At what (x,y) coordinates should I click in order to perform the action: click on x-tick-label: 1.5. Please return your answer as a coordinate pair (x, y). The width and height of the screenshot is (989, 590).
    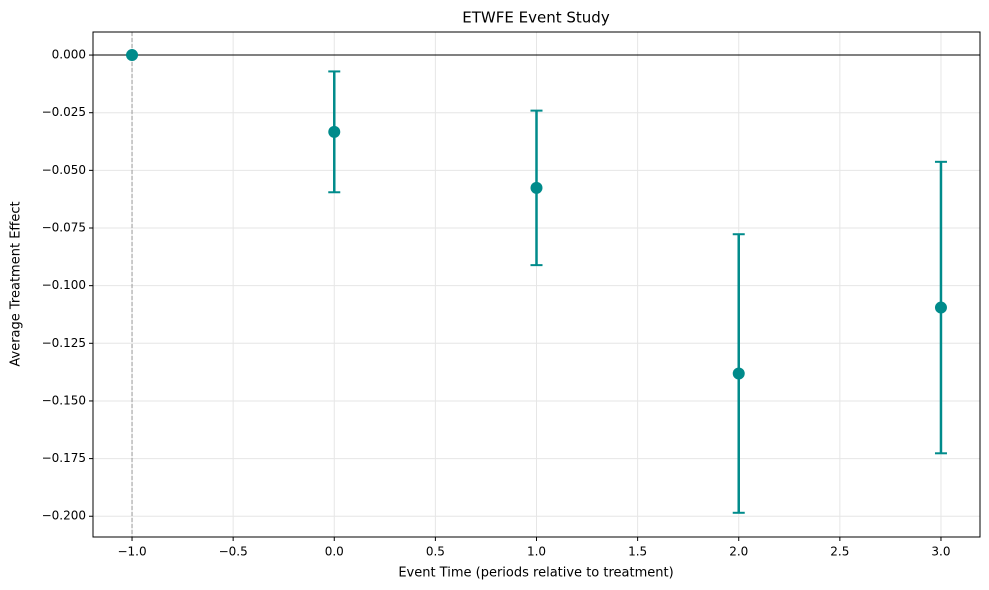
    Looking at the image, I should click on (637, 552).